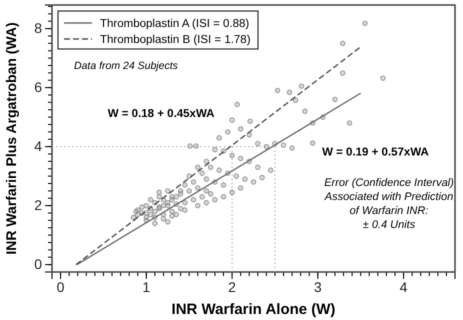  I want to click on y-tick-label: 8, so click(38, 28).